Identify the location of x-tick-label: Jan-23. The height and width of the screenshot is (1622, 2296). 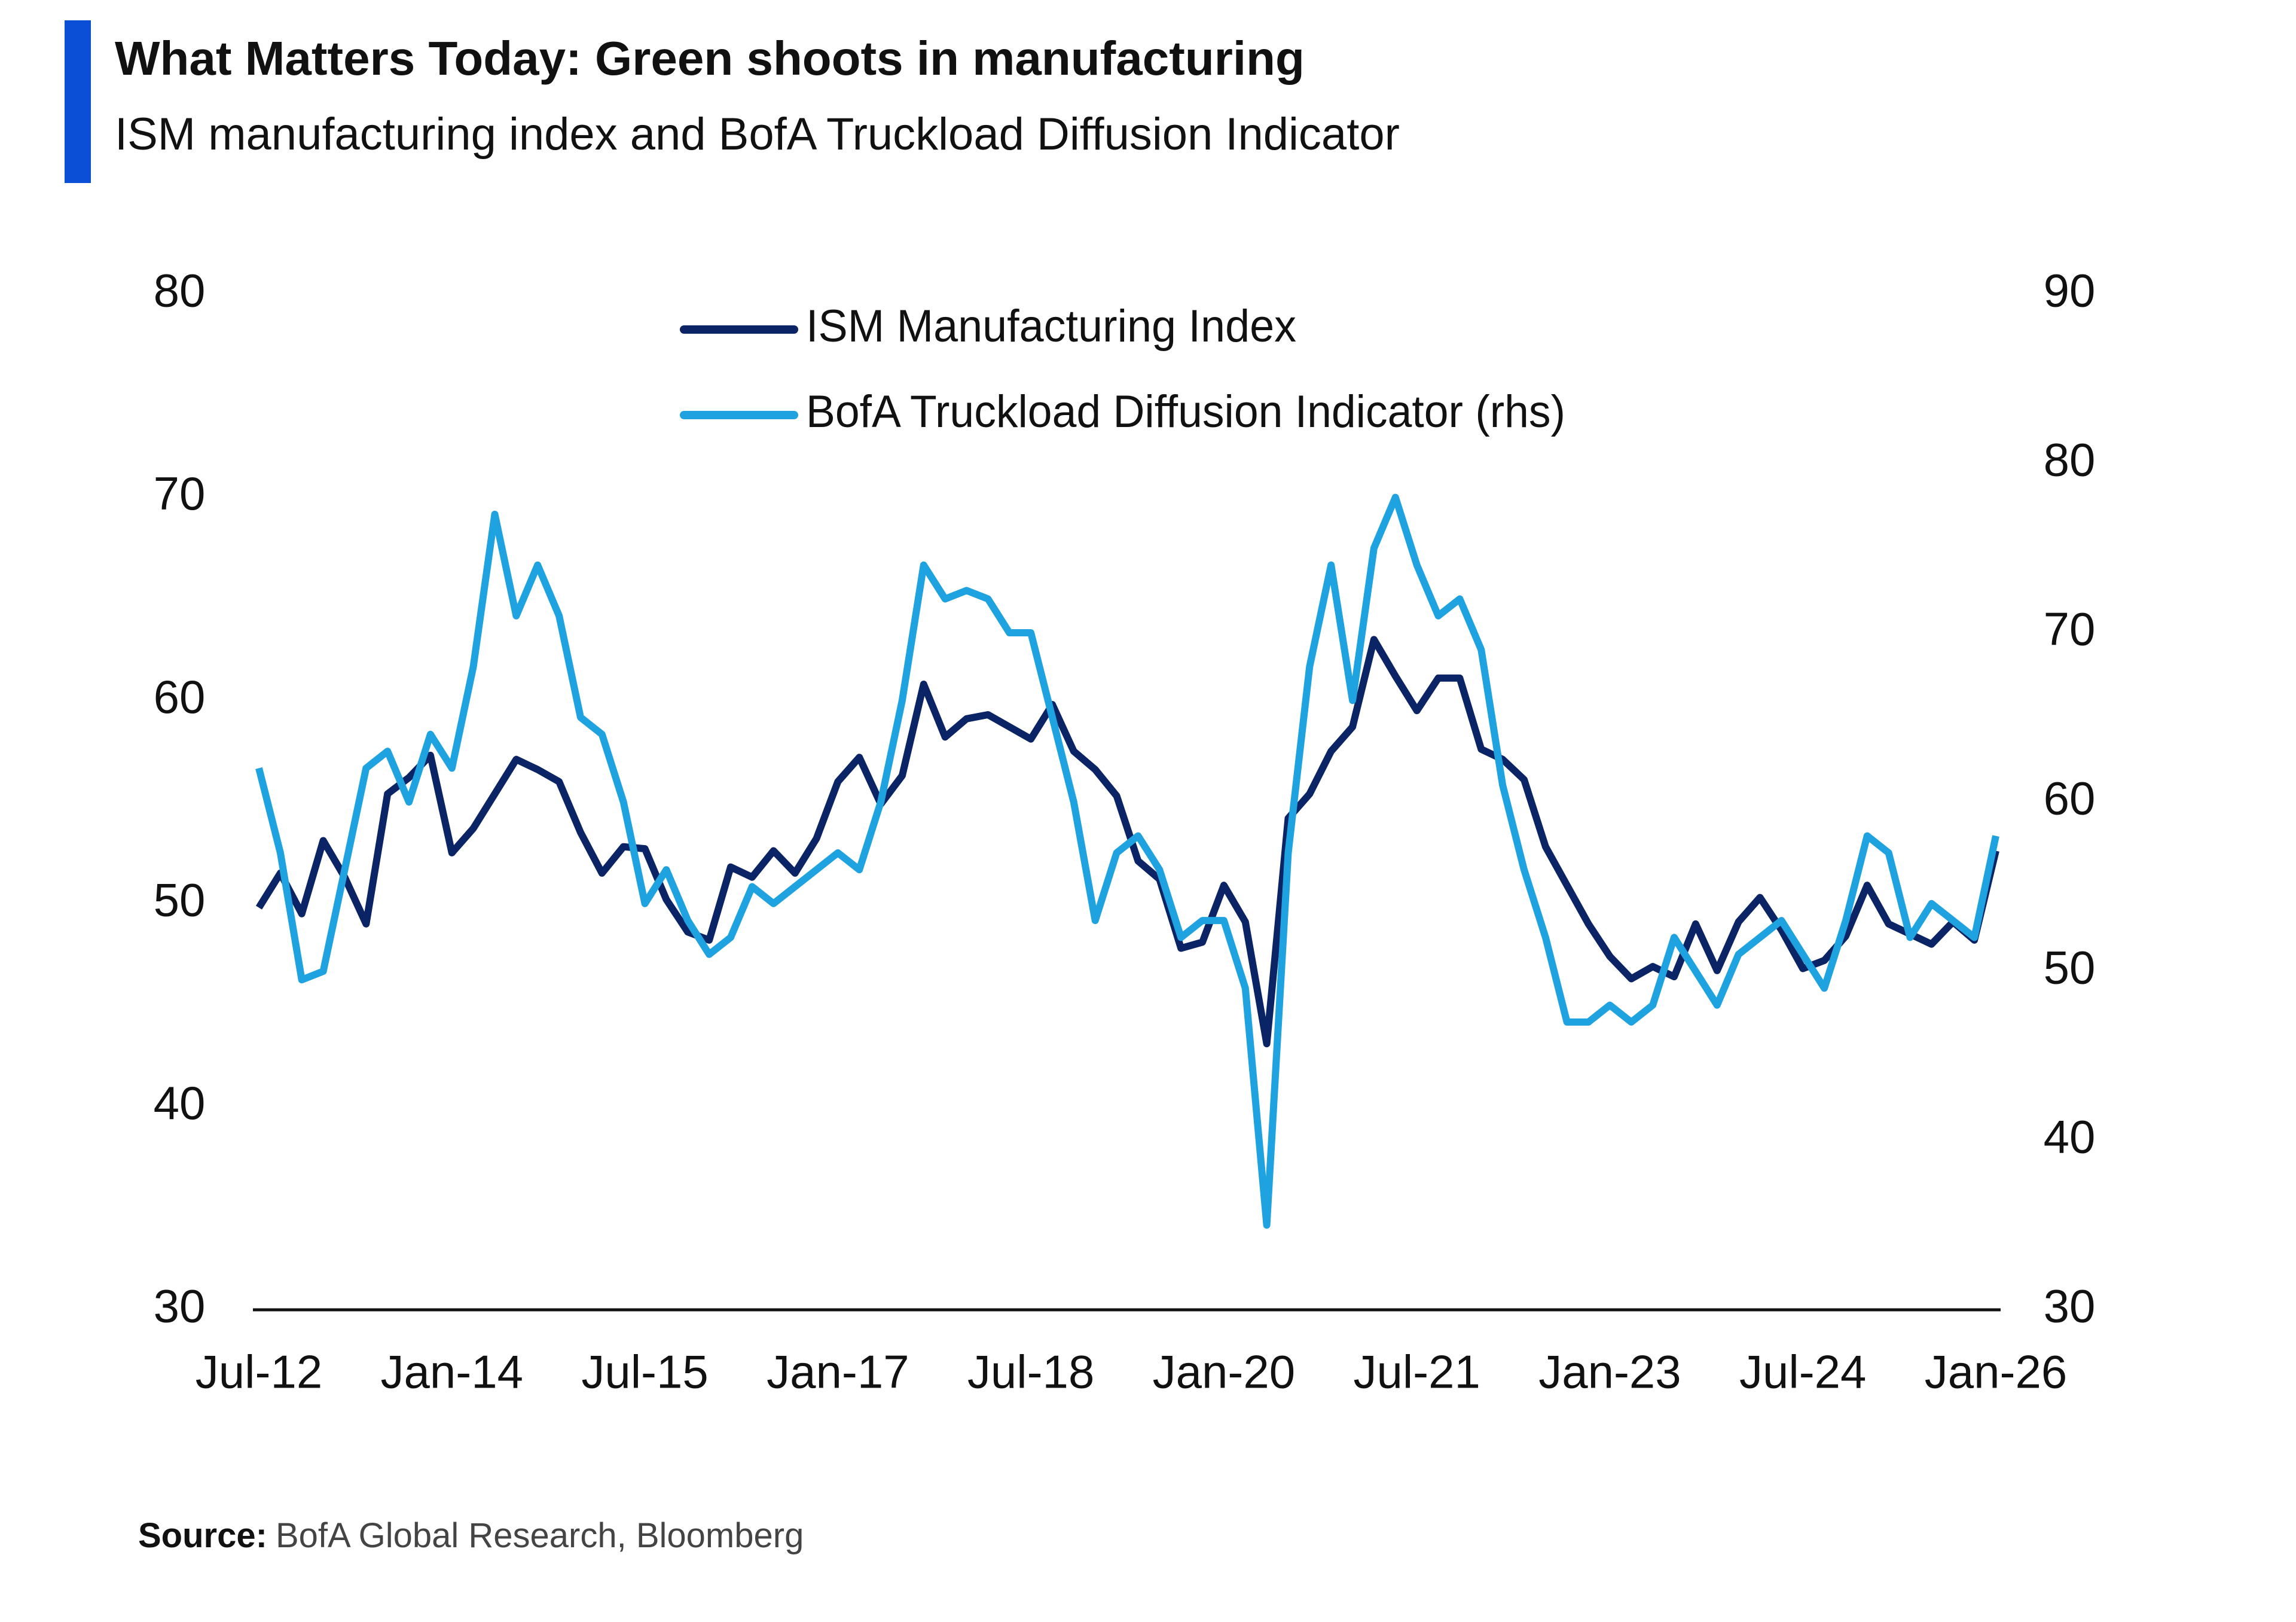
(1609, 1372).